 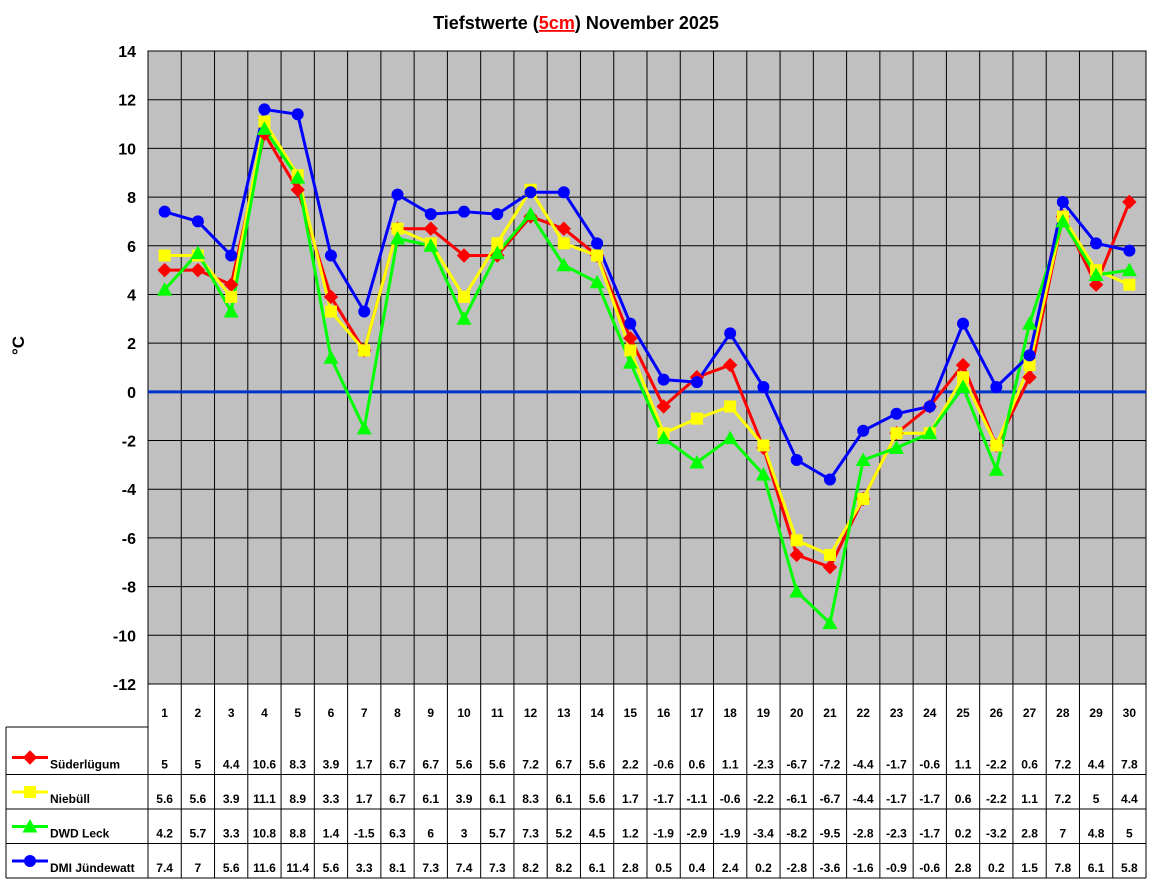 I want to click on x-category-label: 5, so click(x=297, y=713).